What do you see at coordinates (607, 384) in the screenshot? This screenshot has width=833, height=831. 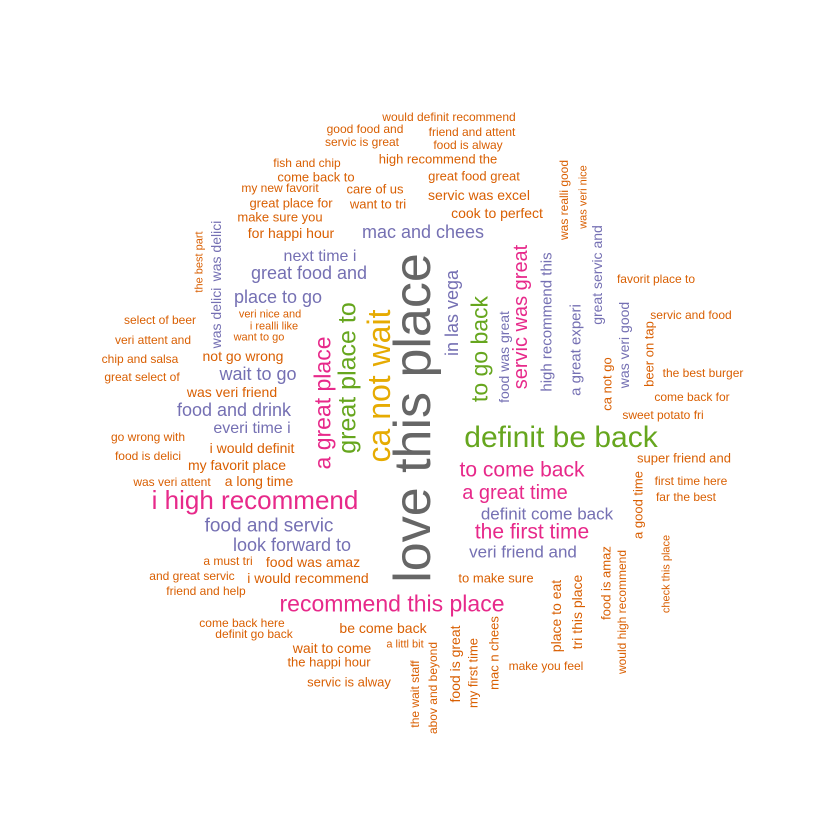 I see `word-ca-not-go: ca not go` at bounding box center [607, 384].